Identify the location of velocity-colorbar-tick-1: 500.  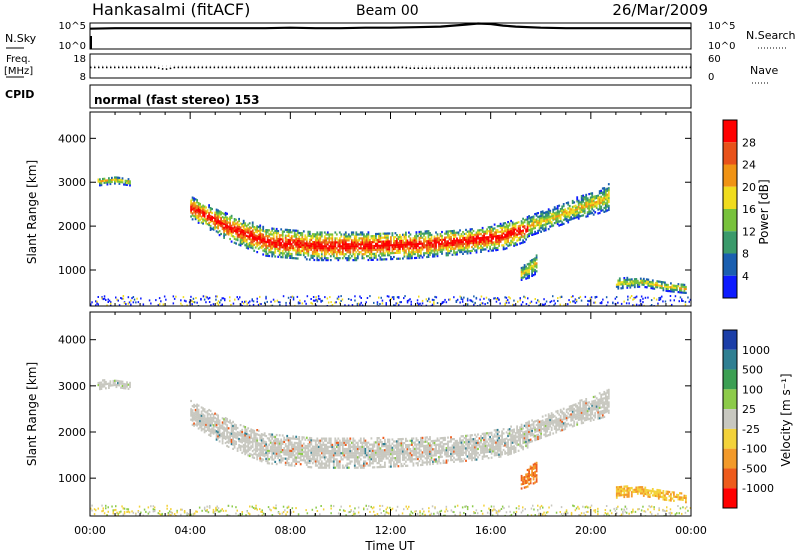
(752, 370).